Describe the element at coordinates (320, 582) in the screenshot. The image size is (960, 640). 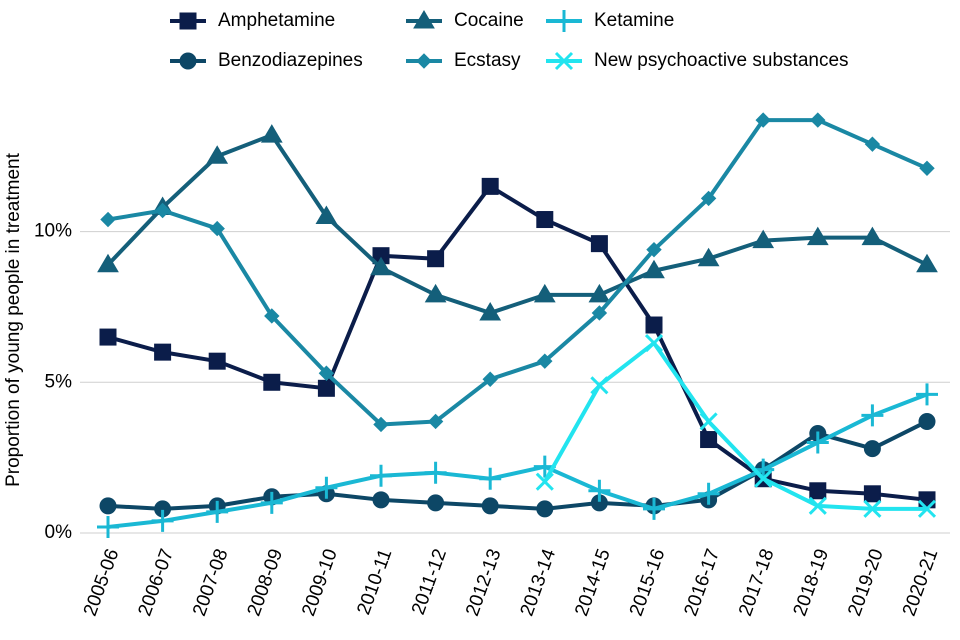
I see `x-tick-label: 2009-10` at that location.